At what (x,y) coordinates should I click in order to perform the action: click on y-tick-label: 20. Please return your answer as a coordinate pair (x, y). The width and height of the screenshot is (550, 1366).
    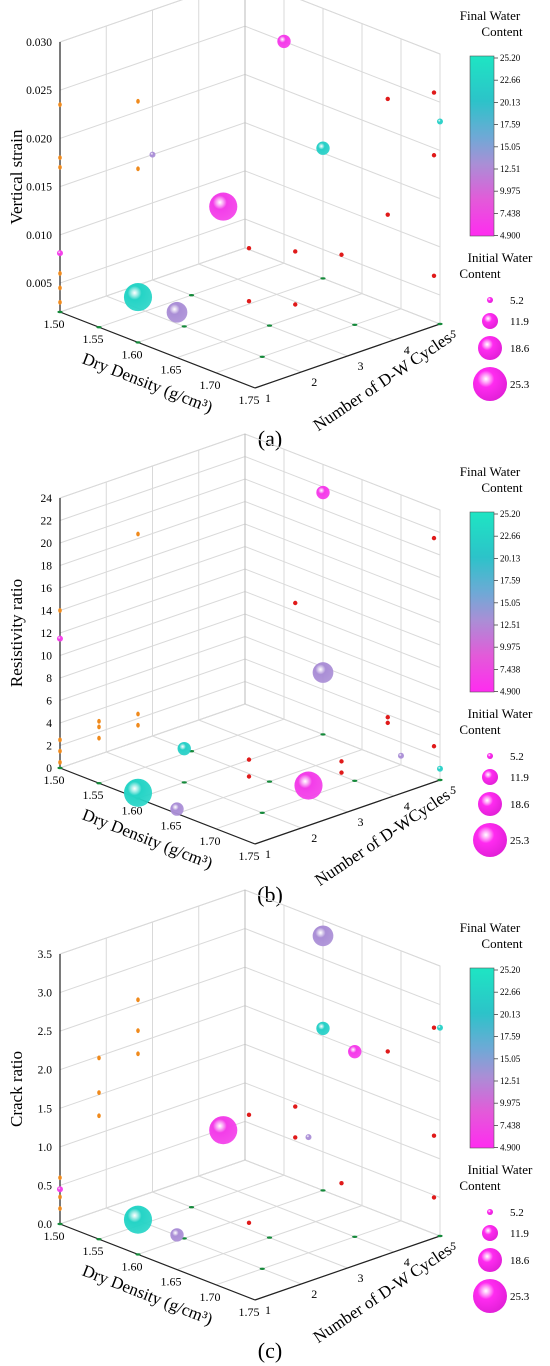
    Looking at the image, I should click on (47, 544).